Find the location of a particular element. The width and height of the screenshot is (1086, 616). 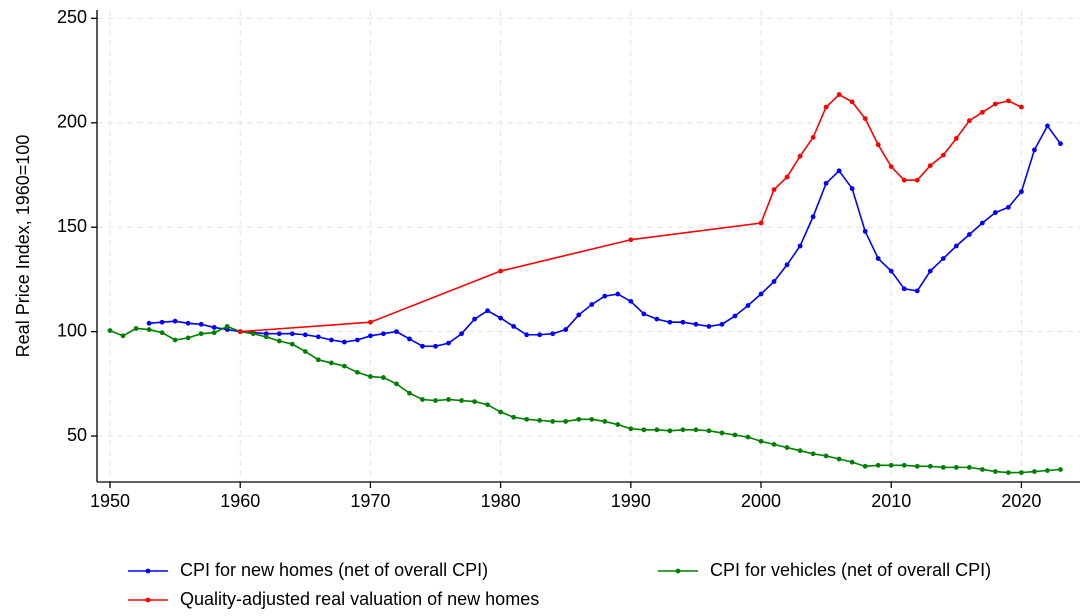

y-tick-label: 150 is located at coordinates (72, 226).